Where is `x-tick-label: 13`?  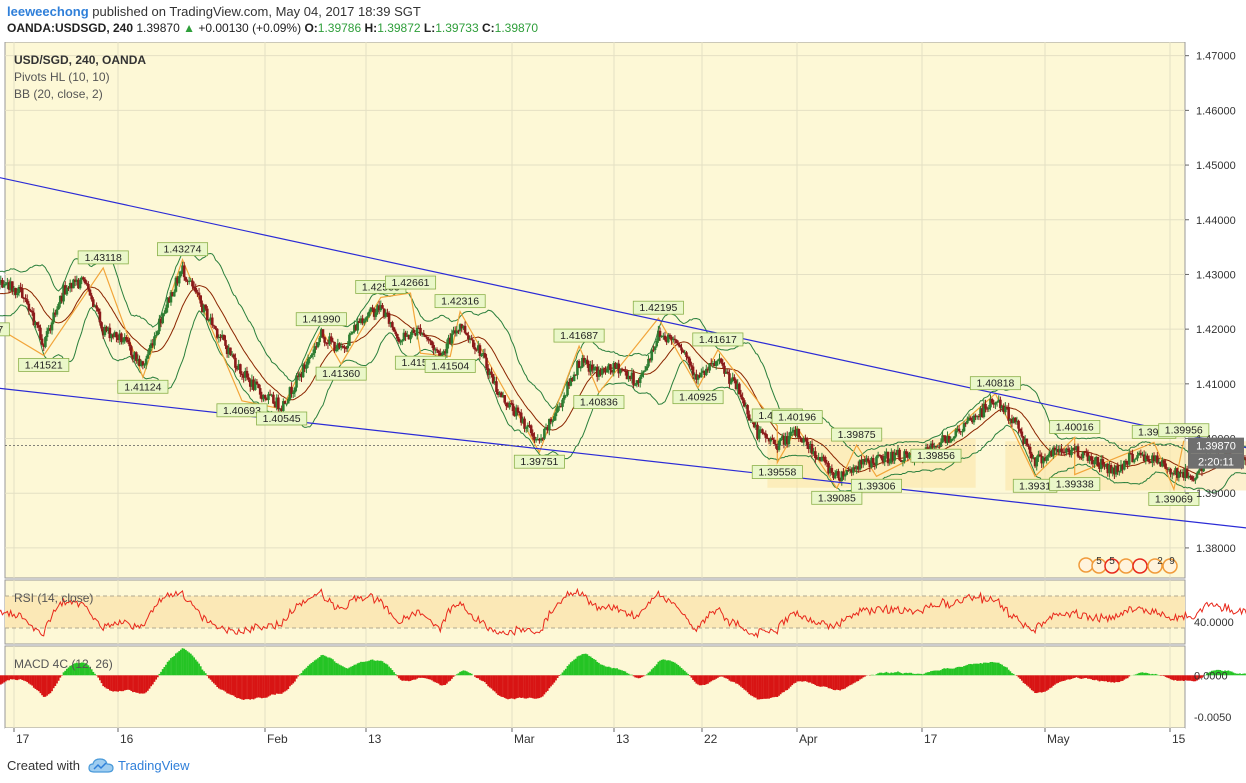 x-tick-label: 13 is located at coordinates (375, 739).